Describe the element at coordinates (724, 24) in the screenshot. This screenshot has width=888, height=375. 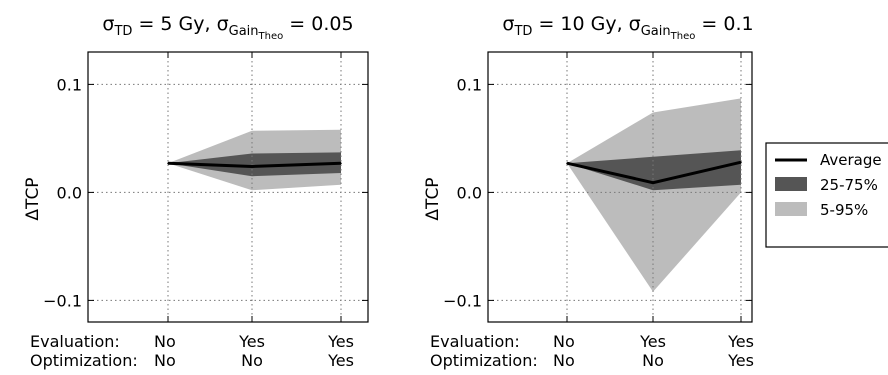
I see `title-part-suffix: = 0.1` at that location.